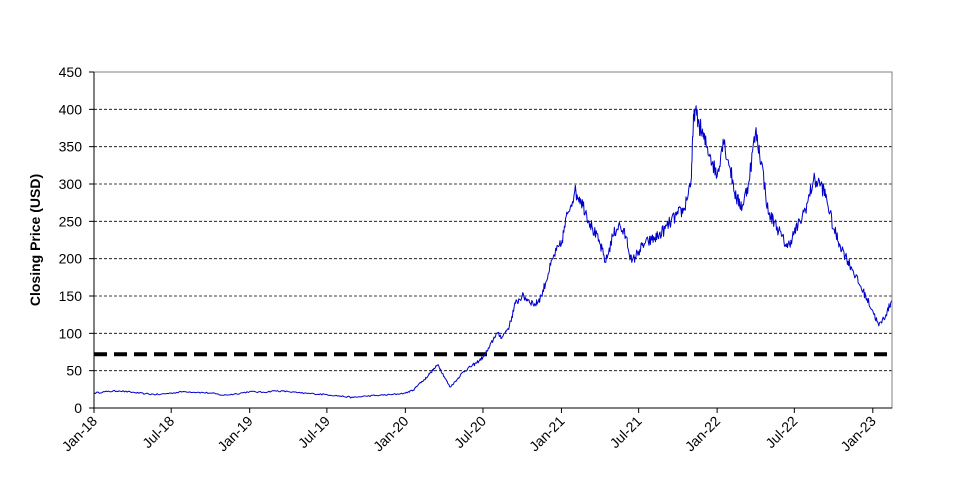 Image resolution: width=958 pixels, height=503 pixels. What do you see at coordinates (35, 240) in the screenshot?
I see `y-axis-title: Closing Price (USD)` at bounding box center [35, 240].